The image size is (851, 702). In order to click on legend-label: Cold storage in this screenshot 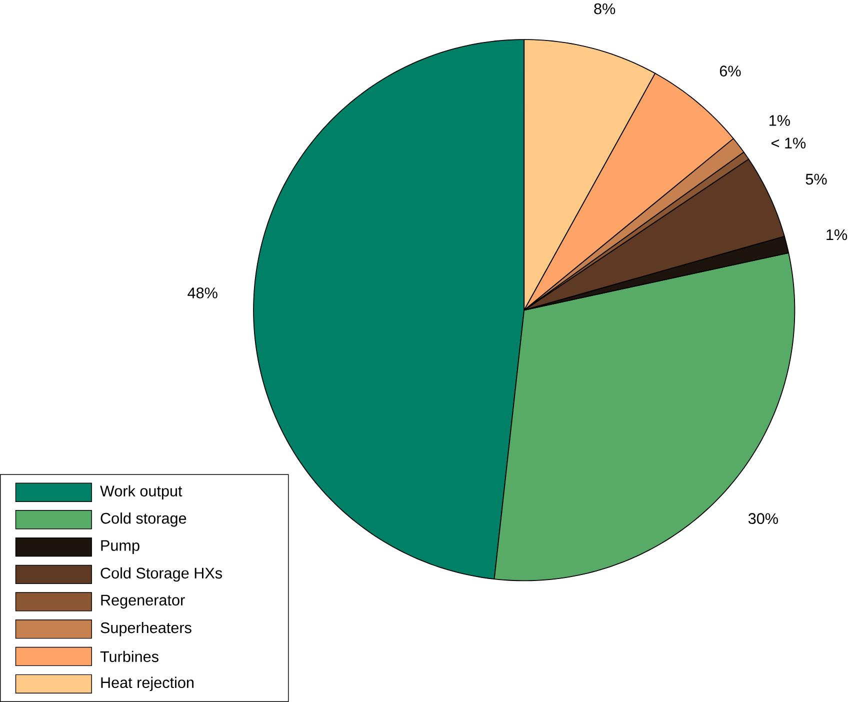, I will do `click(143, 519)`.